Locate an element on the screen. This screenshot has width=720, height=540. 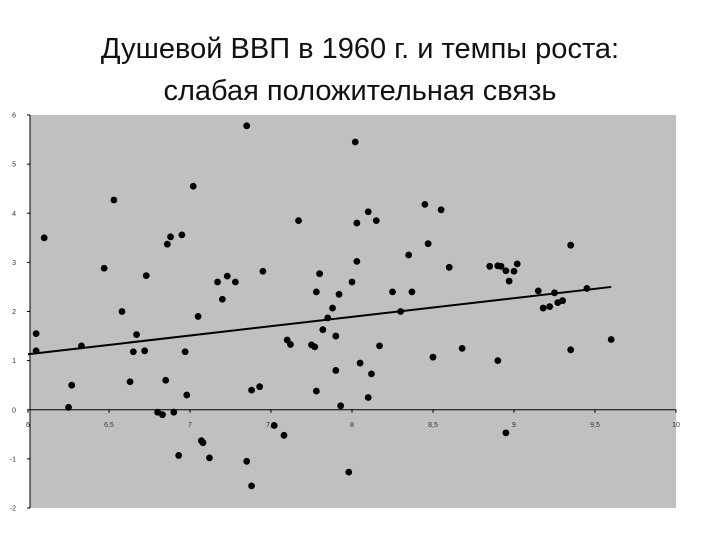
y-tick-label: 1 is located at coordinates (14, 361).